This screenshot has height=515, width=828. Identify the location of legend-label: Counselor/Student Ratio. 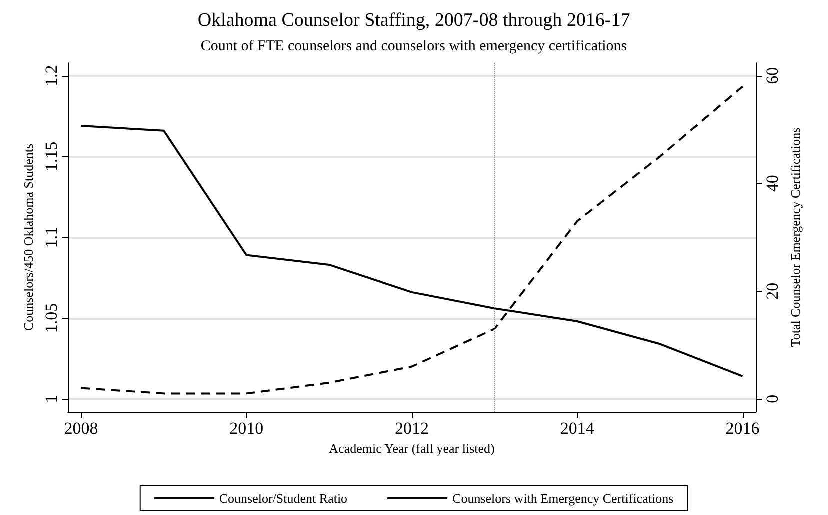
(283, 498).